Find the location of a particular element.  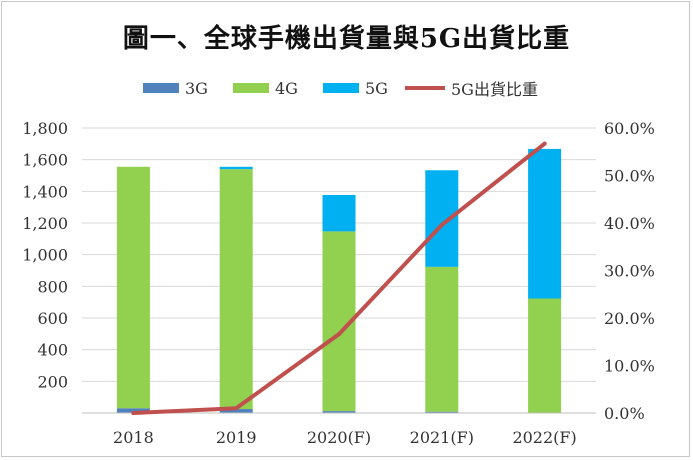

bar-3g-2020f is located at coordinates (339, 412).